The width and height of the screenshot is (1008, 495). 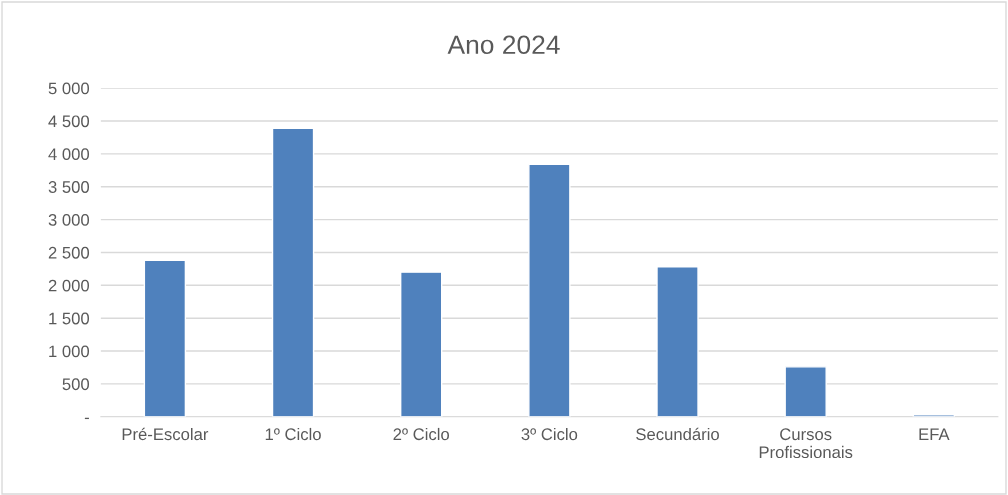 I want to click on x-tick-label: Secundário, so click(x=677, y=434).